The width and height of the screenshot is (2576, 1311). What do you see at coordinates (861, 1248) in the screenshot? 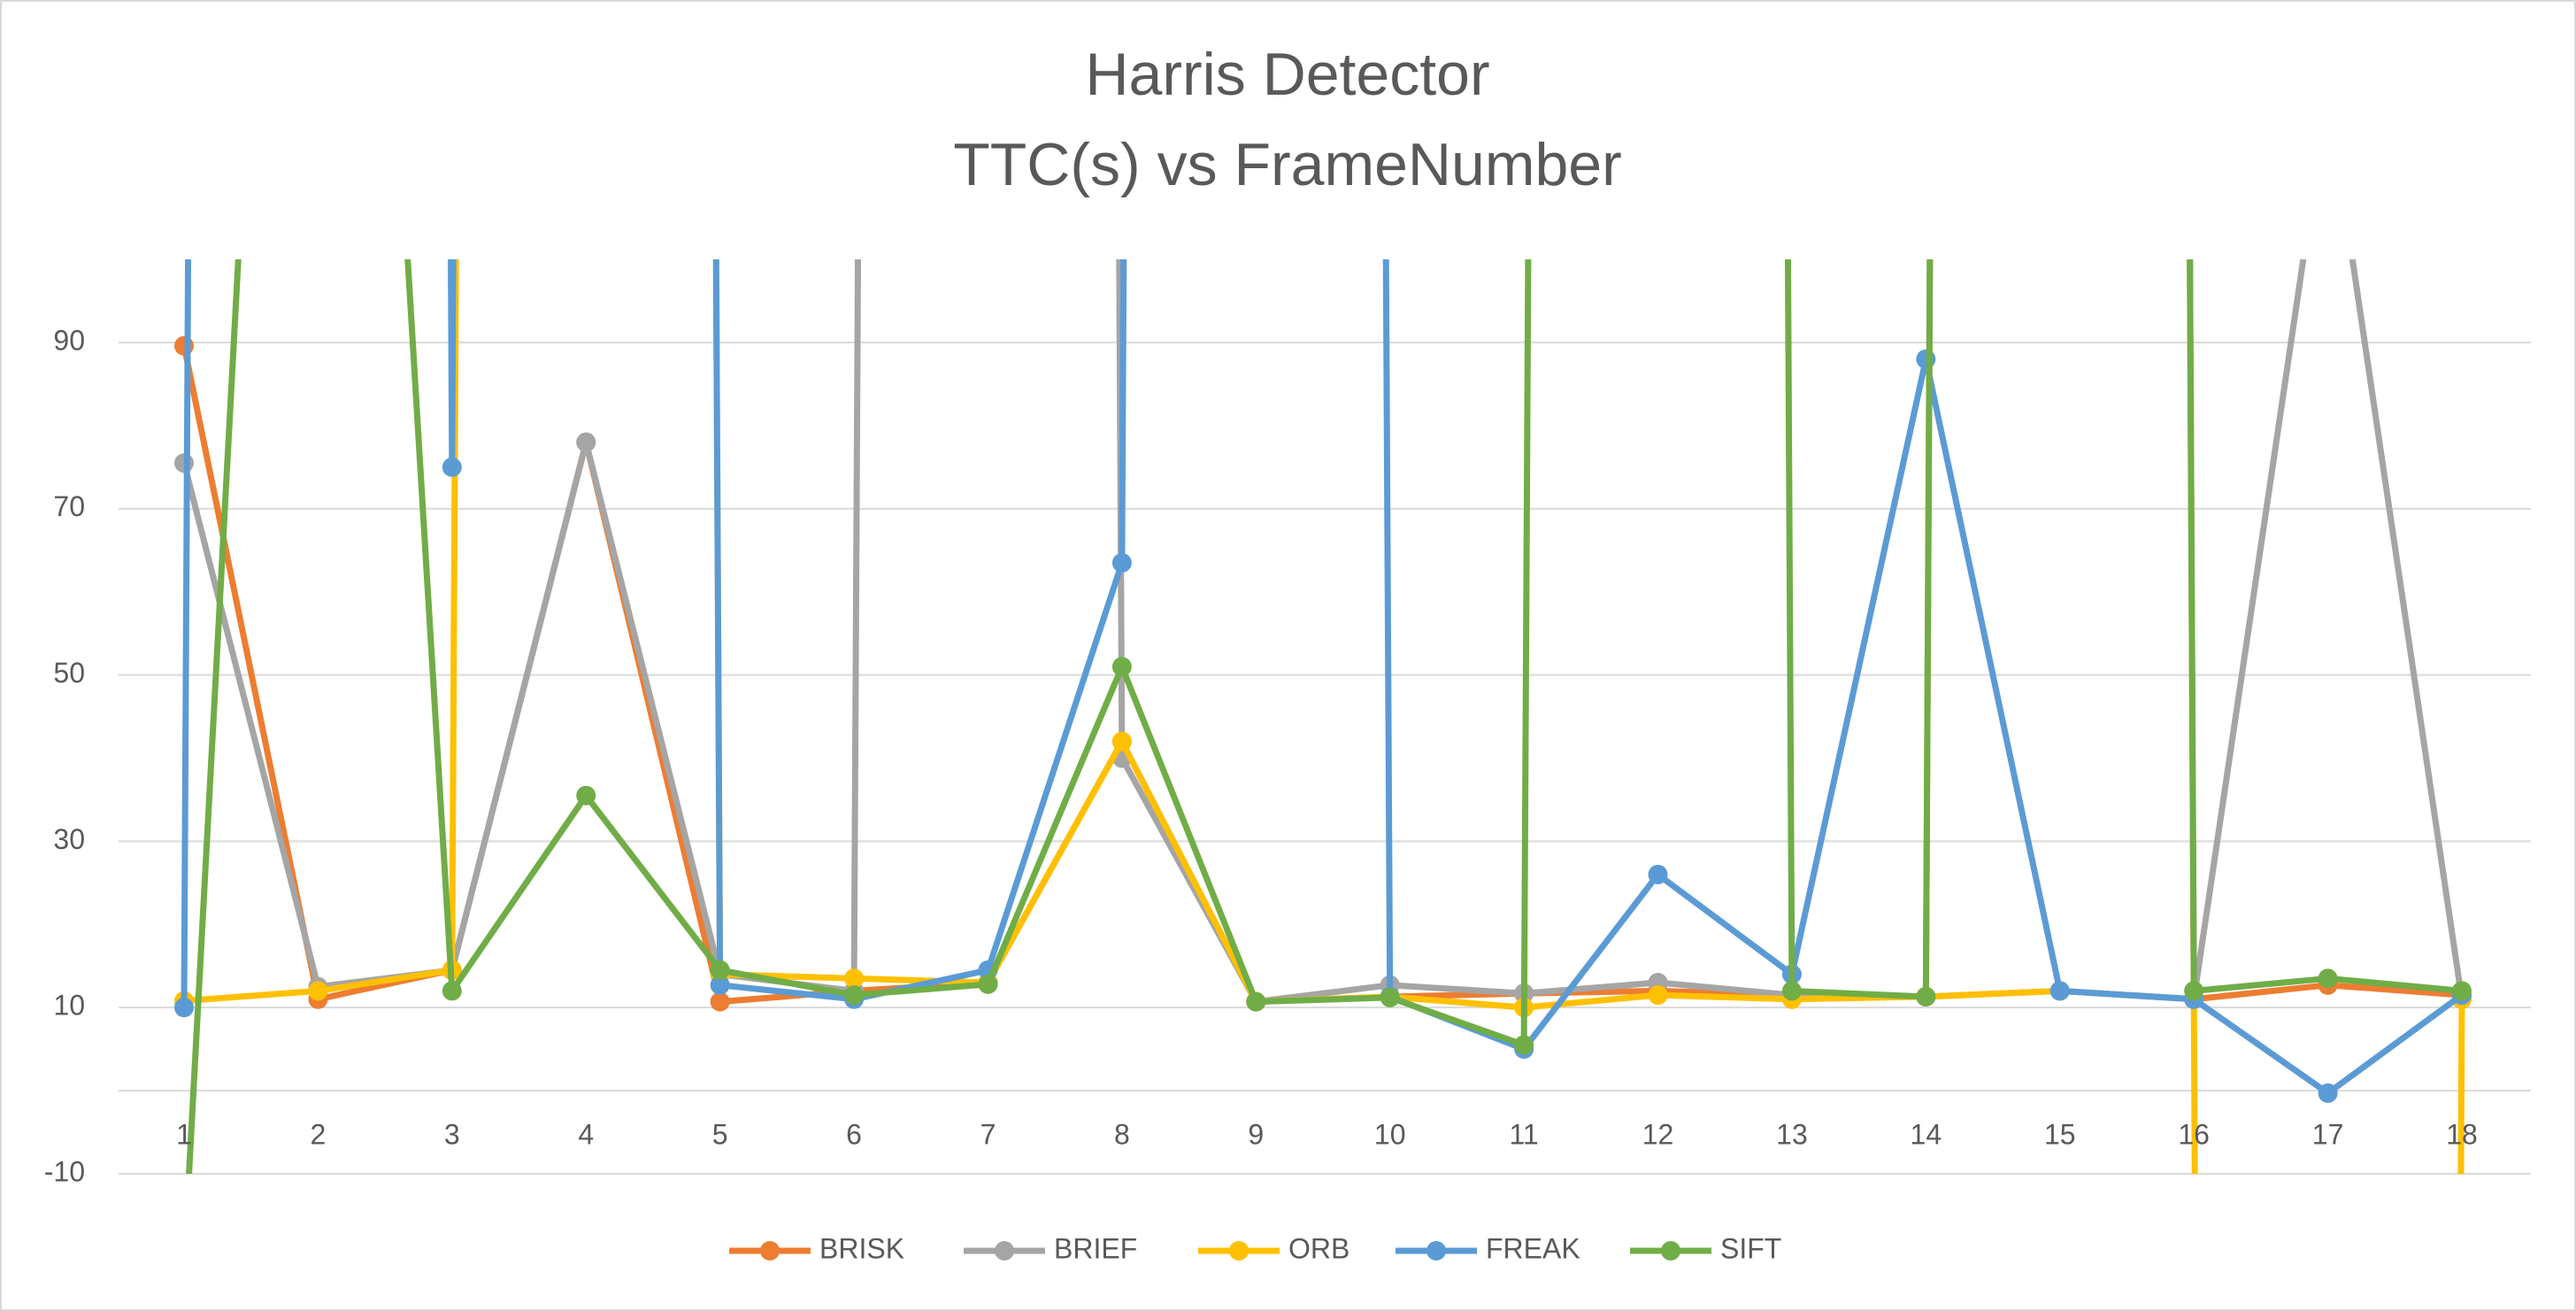
I see `legend-label: BRISK` at bounding box center [861, 1248].